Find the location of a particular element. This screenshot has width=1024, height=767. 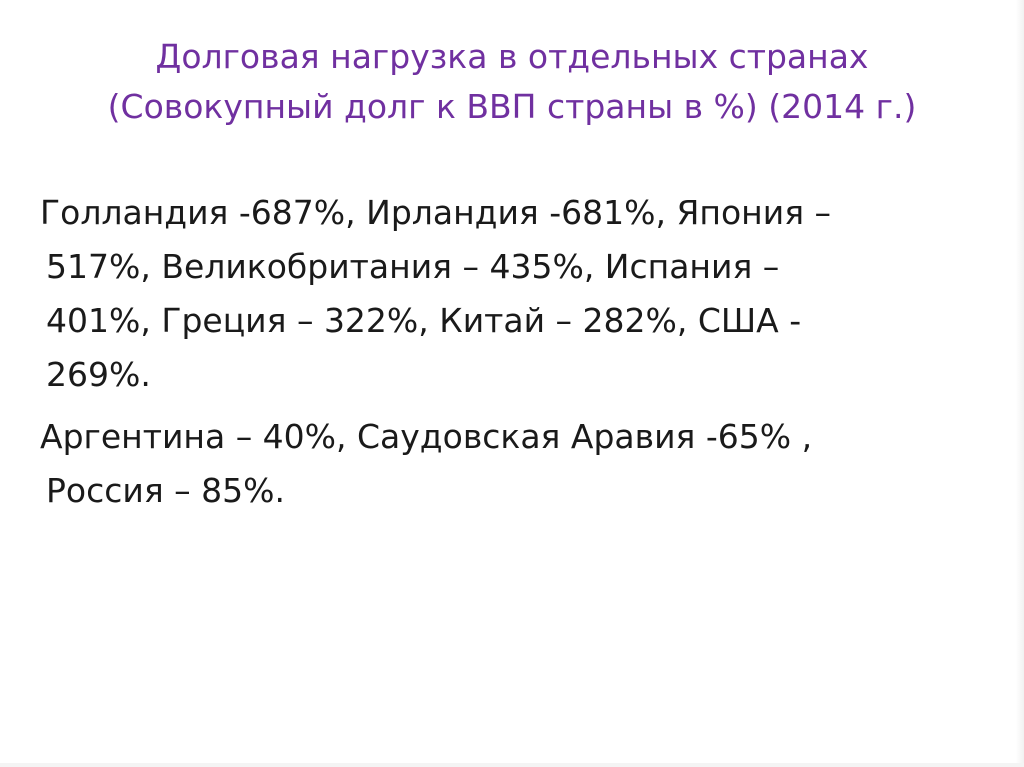

slide-bottom-edge is located at coordinates (512, 765).